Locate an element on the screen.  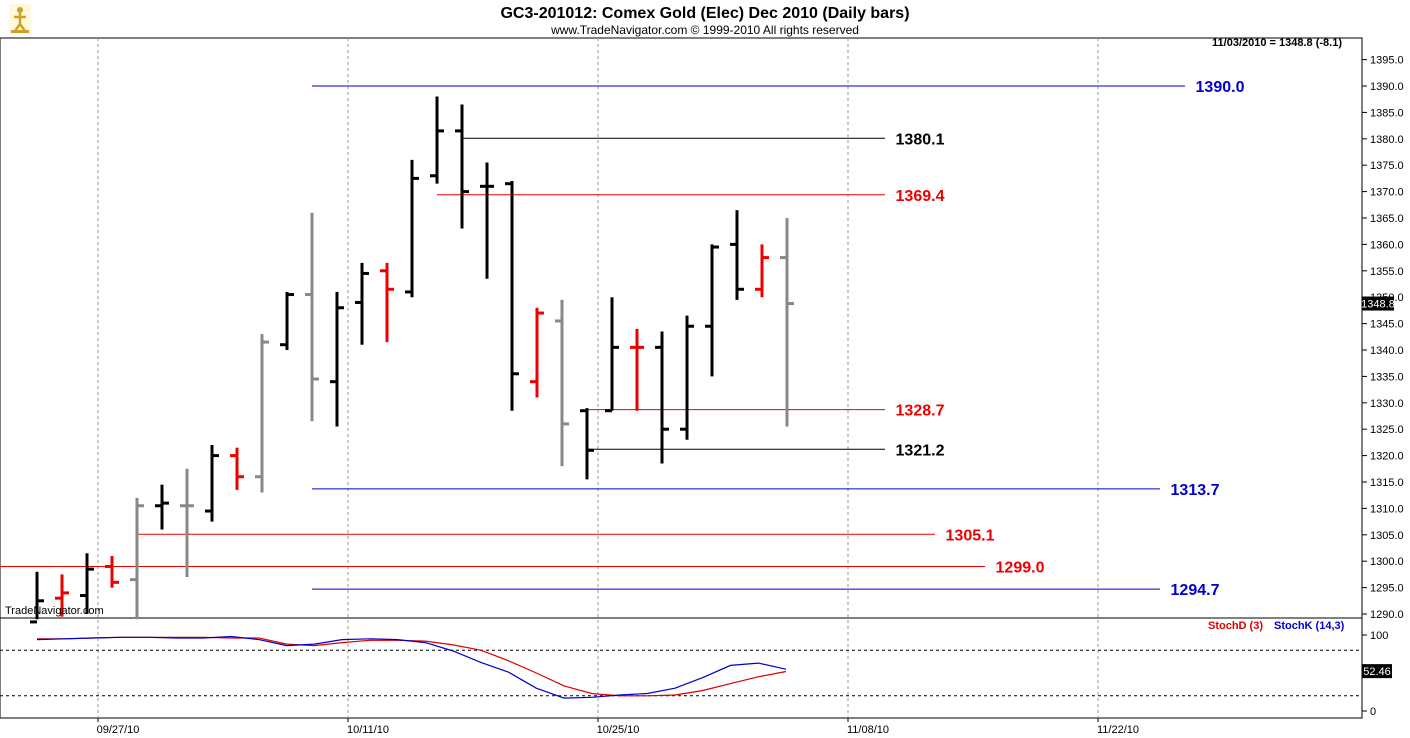
level-label: 1321.2 is located at coordinates (920, 450).